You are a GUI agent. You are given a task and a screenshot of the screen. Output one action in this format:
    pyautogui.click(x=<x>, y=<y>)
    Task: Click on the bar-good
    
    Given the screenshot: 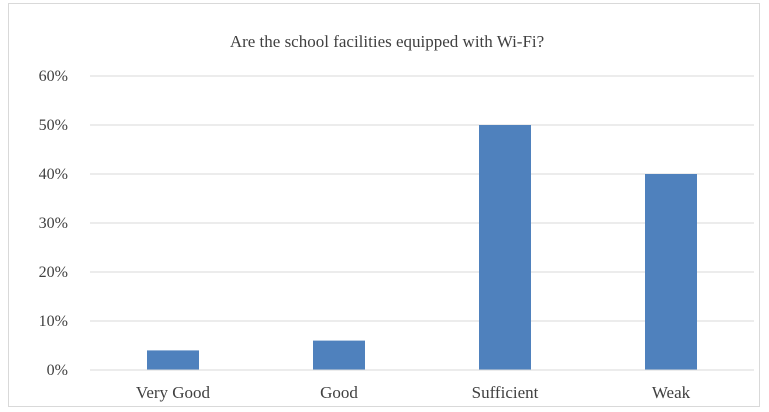 What is the action you would take?
    pyautogui.click(x=339, y=355)
    